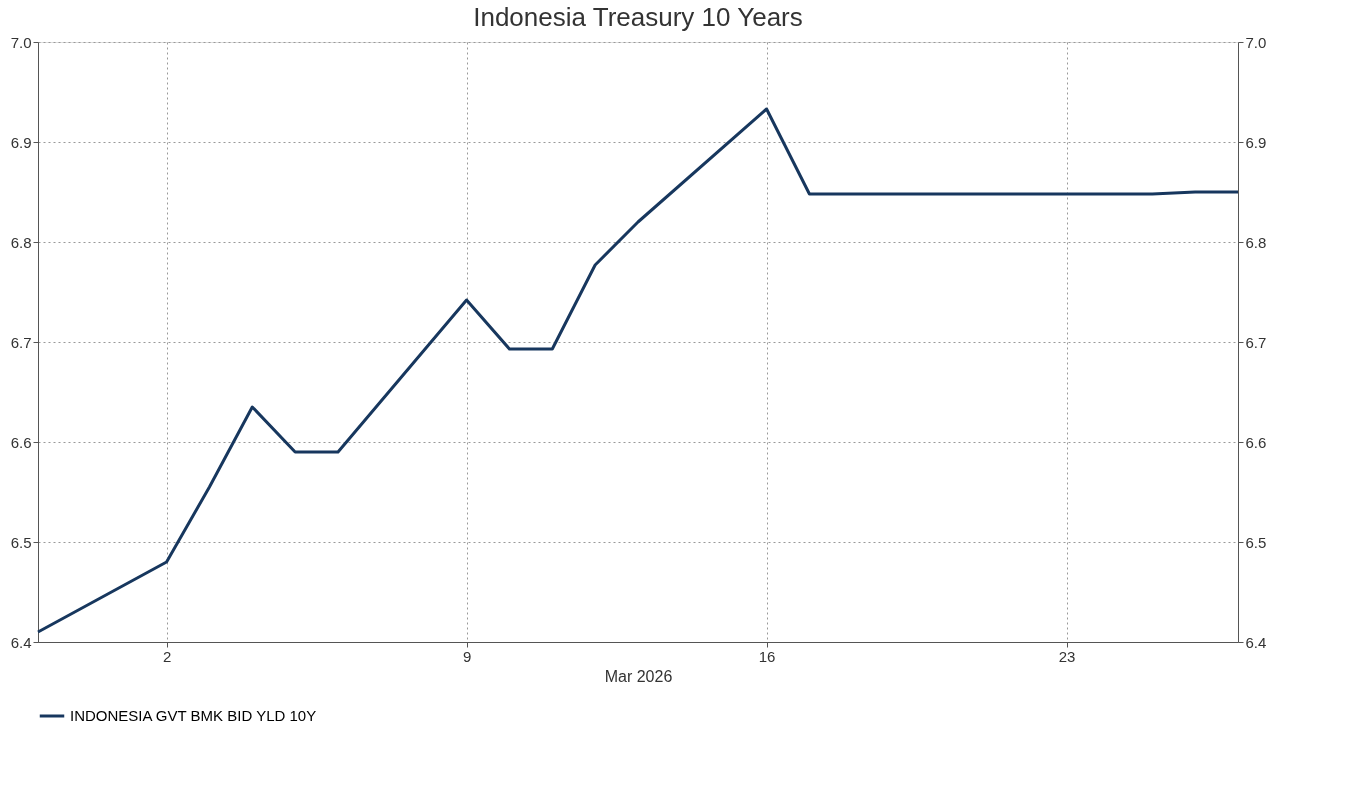 This screenshot has height=789, width=1347. I want to click on y2-tick-label: 6.6, so click(1256, 442).